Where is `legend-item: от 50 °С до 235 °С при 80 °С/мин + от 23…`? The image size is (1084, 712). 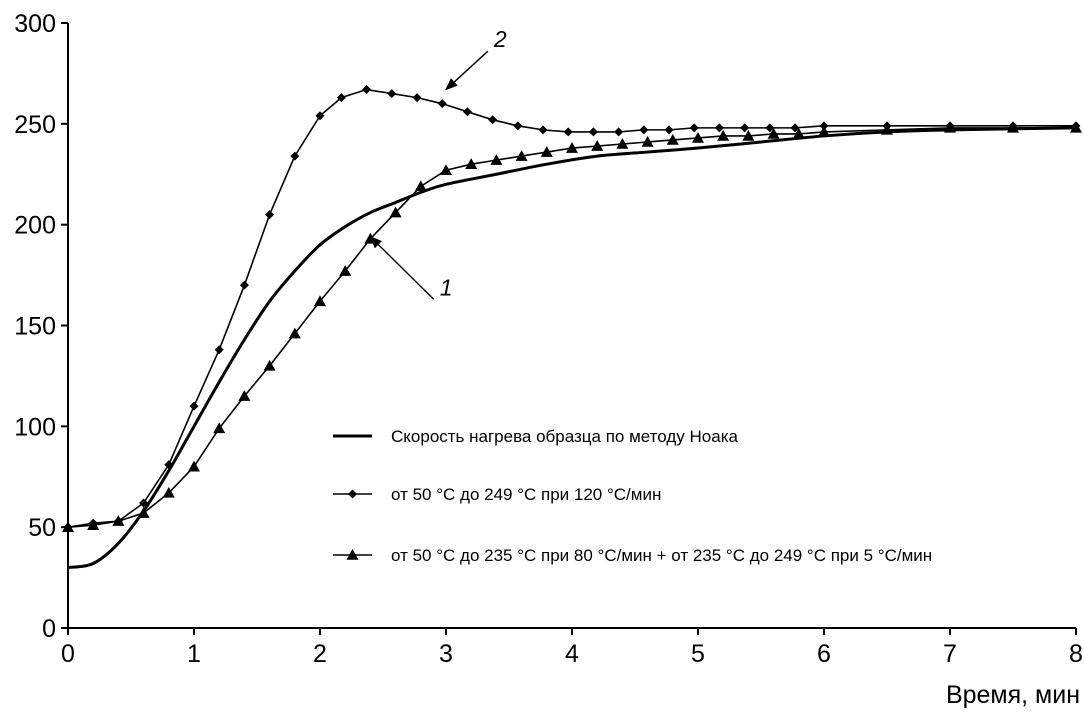
legend-item: от 50 °С до 235 °С при 80 °С/мин + от 23… is located at coordinates (632, 555).